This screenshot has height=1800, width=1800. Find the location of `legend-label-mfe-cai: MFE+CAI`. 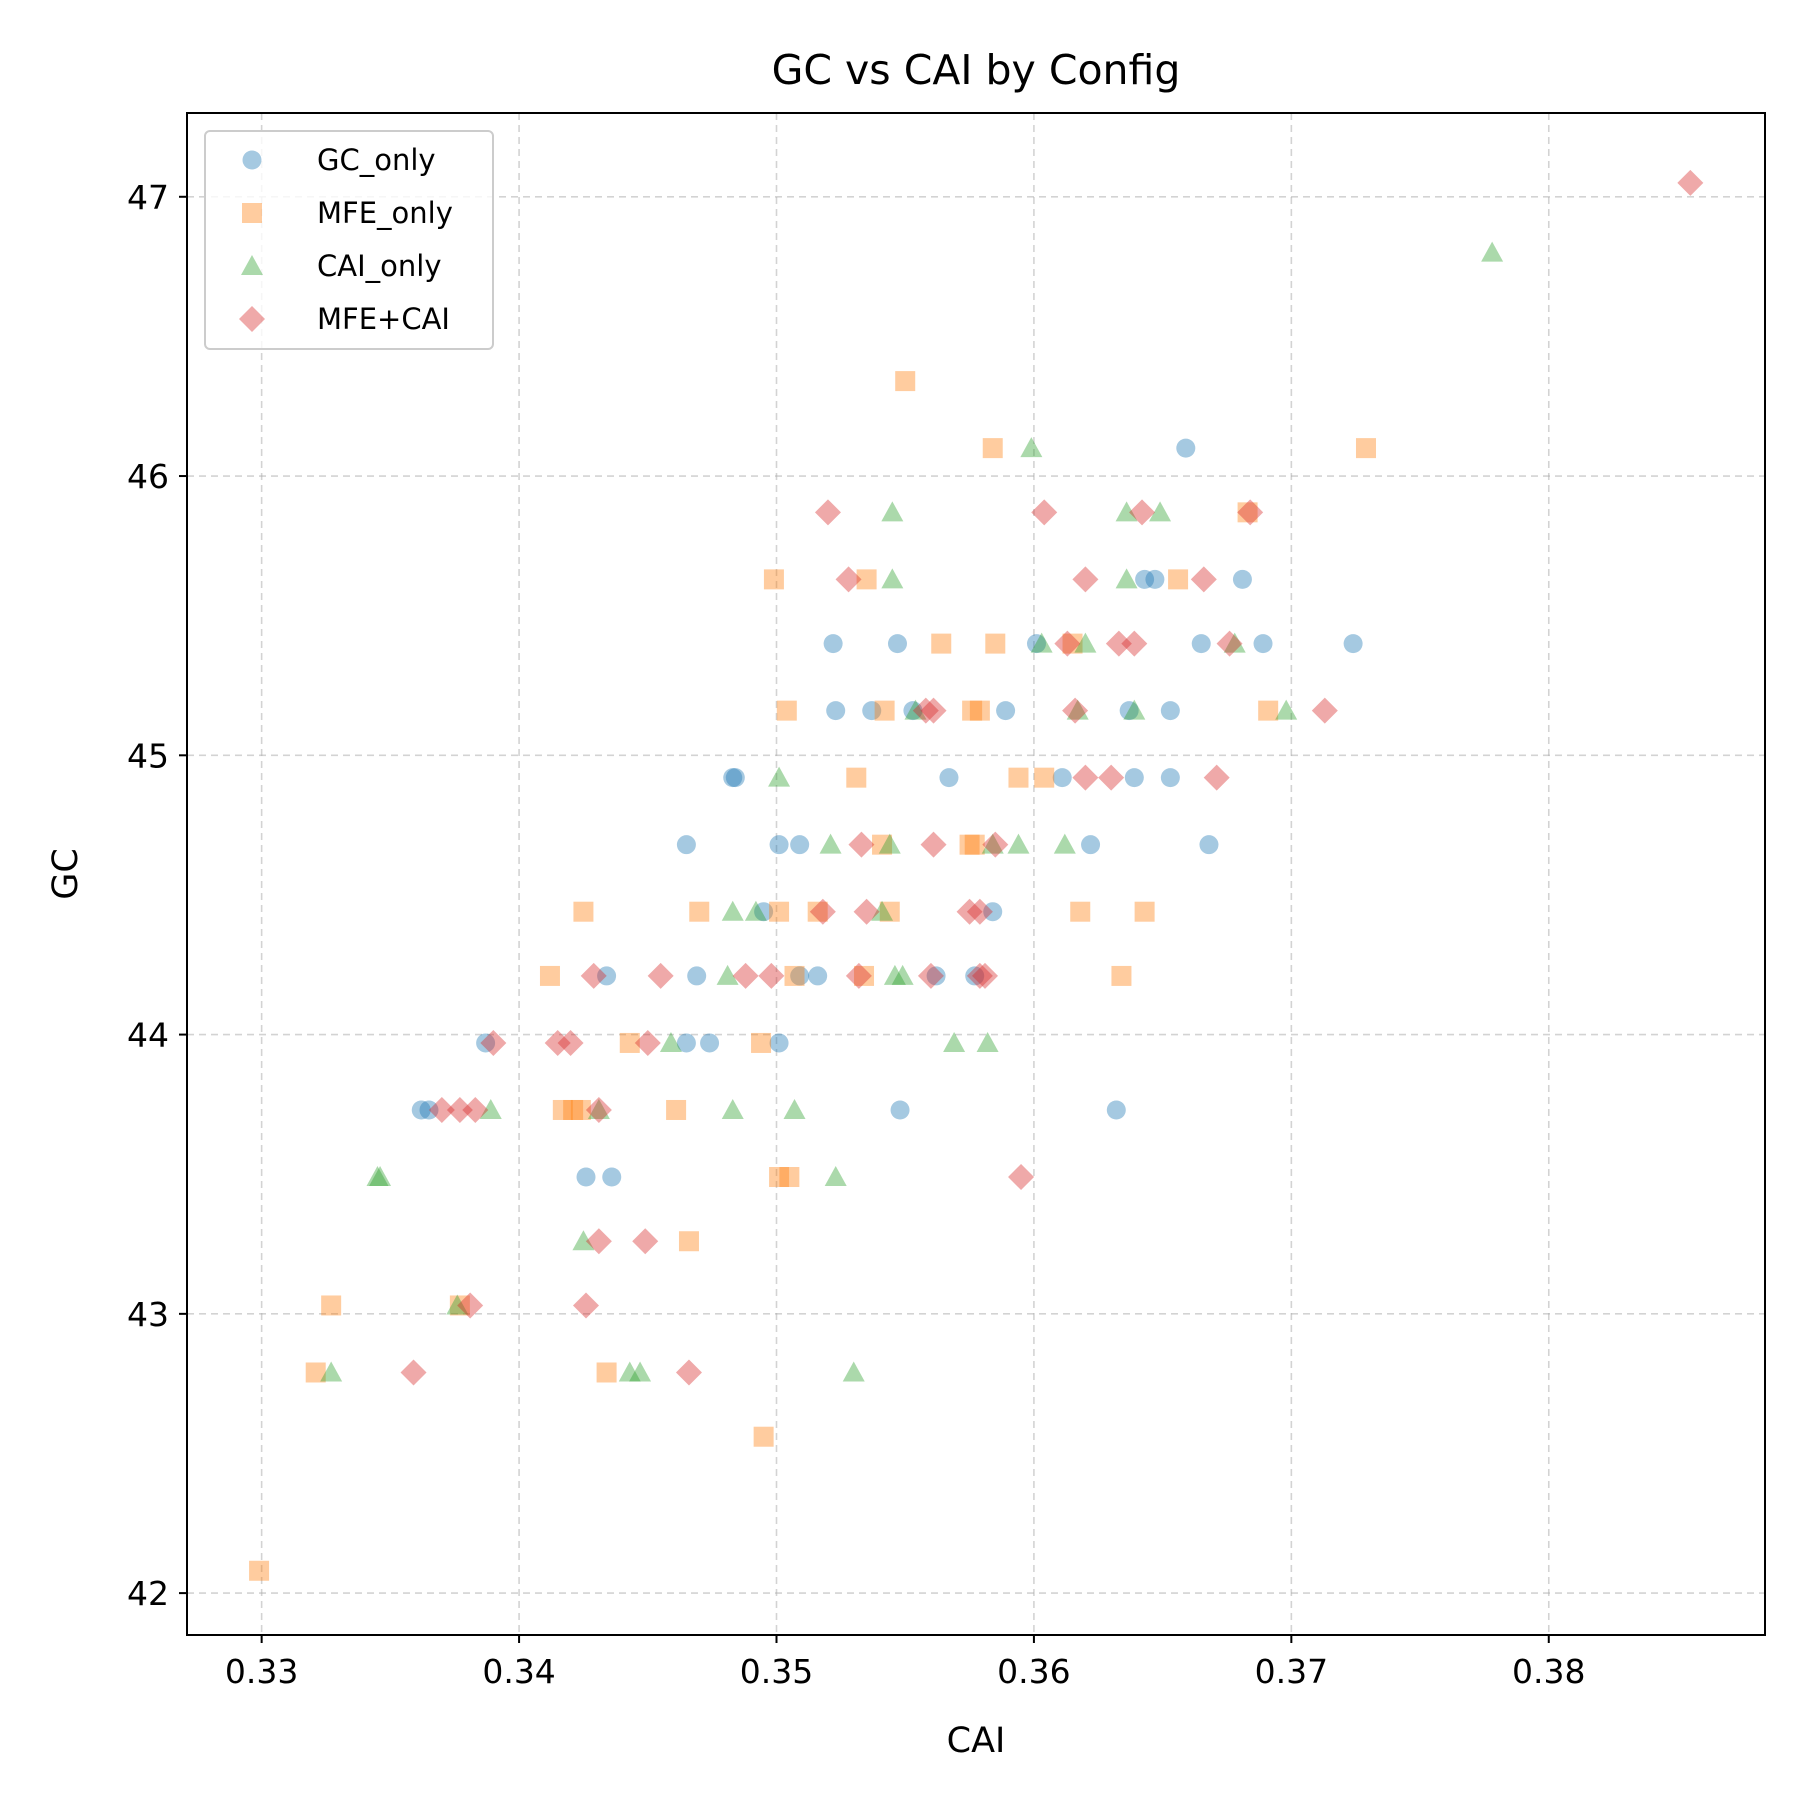

legend-label-mfe-cai: MFE+CAI is located at coordinates (383, 319).